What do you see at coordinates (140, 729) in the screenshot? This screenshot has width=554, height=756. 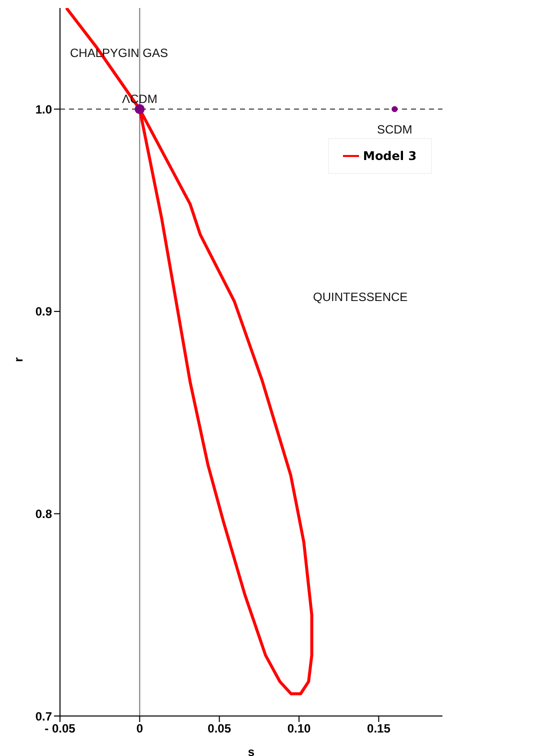 I see `x-tick-label: 0` at bounding box center [140, 729].